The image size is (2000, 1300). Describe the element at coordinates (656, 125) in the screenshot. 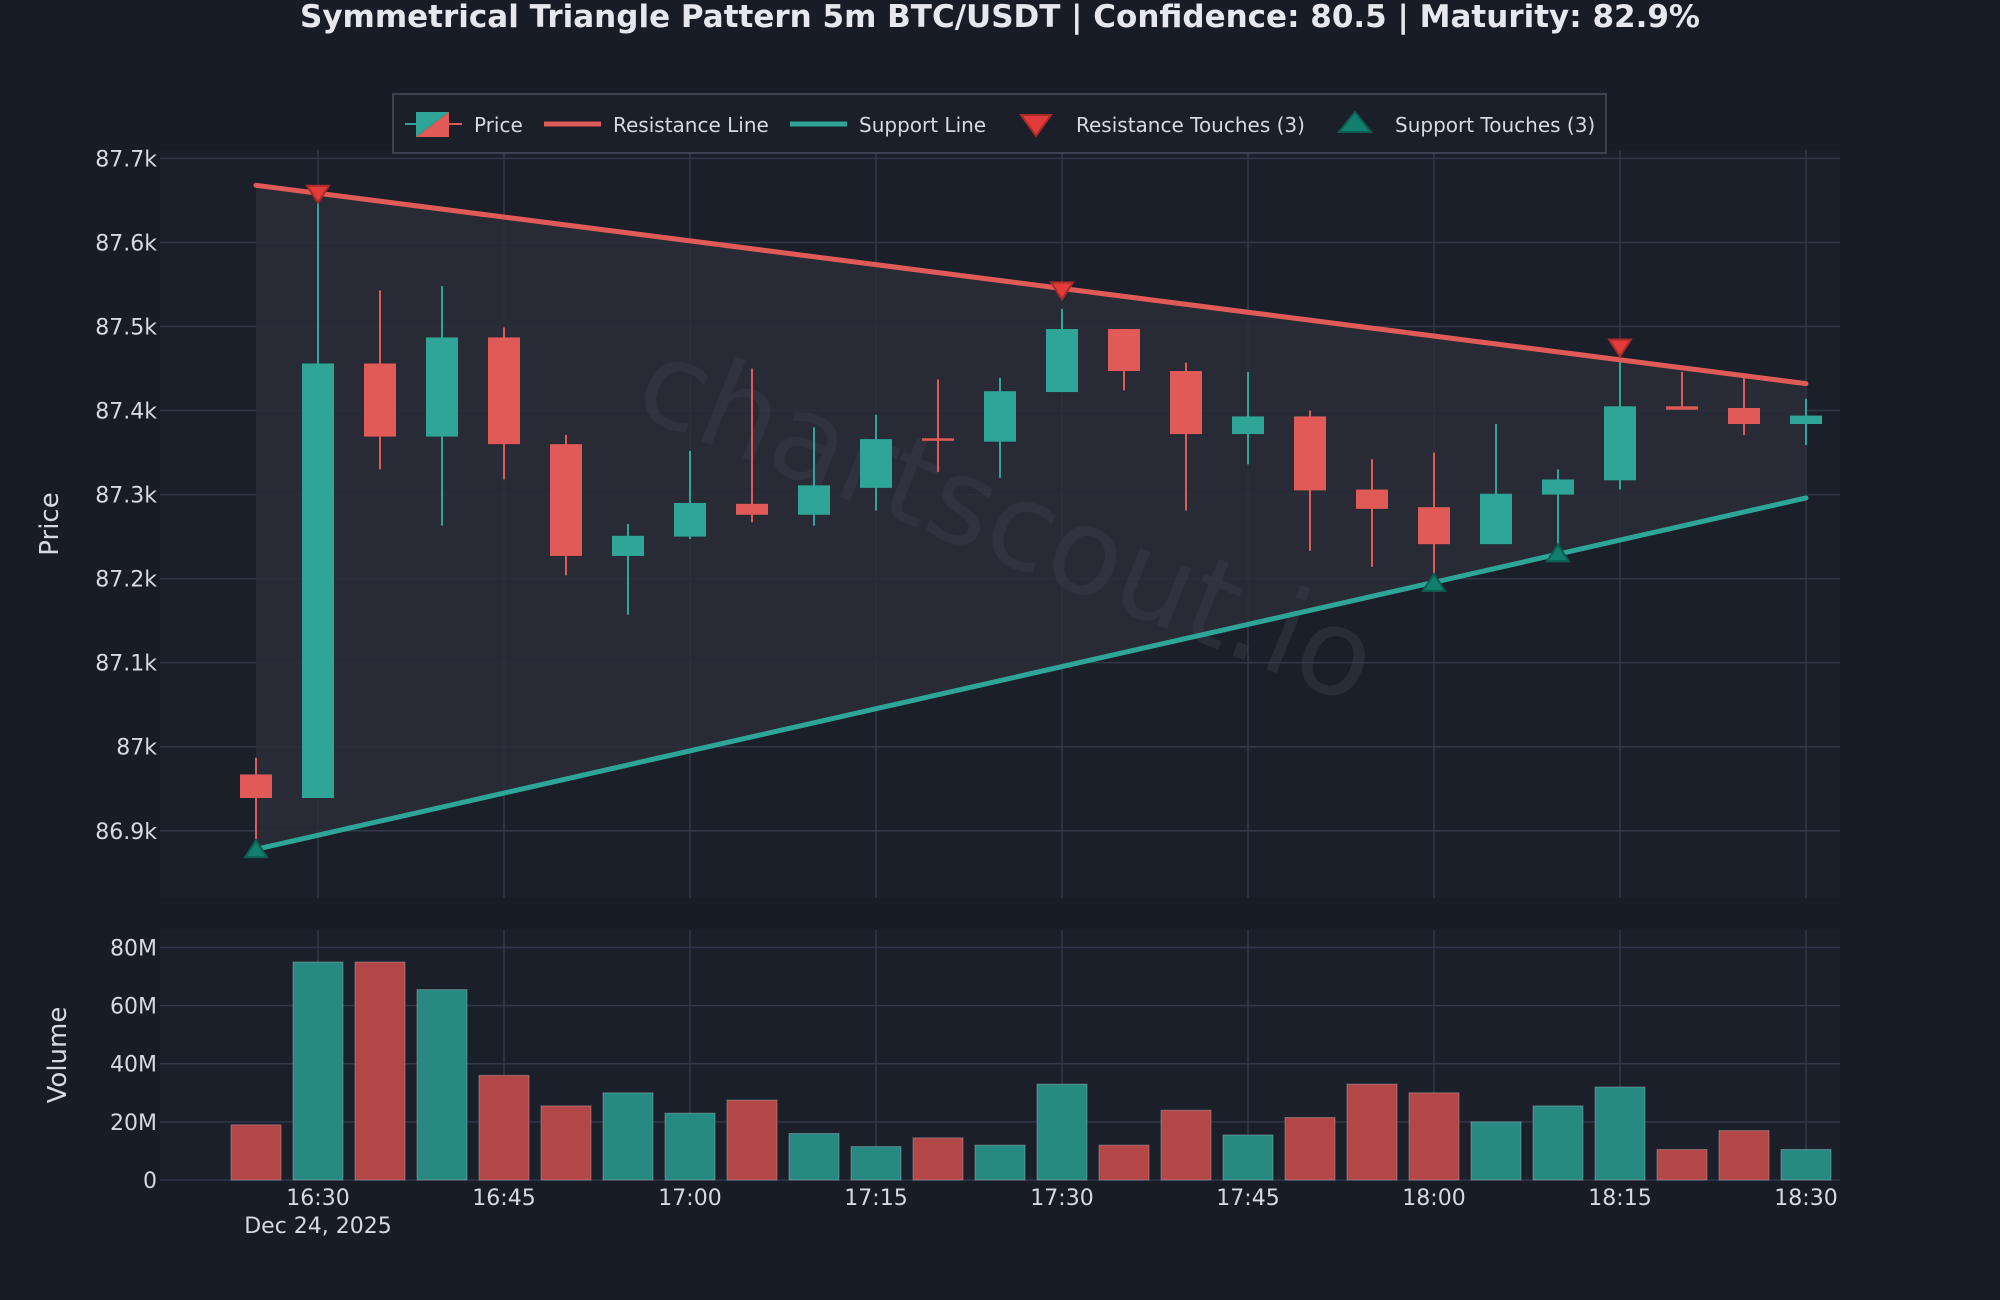

I see `legend-item-resistance-line: Resistance Line` at that location.